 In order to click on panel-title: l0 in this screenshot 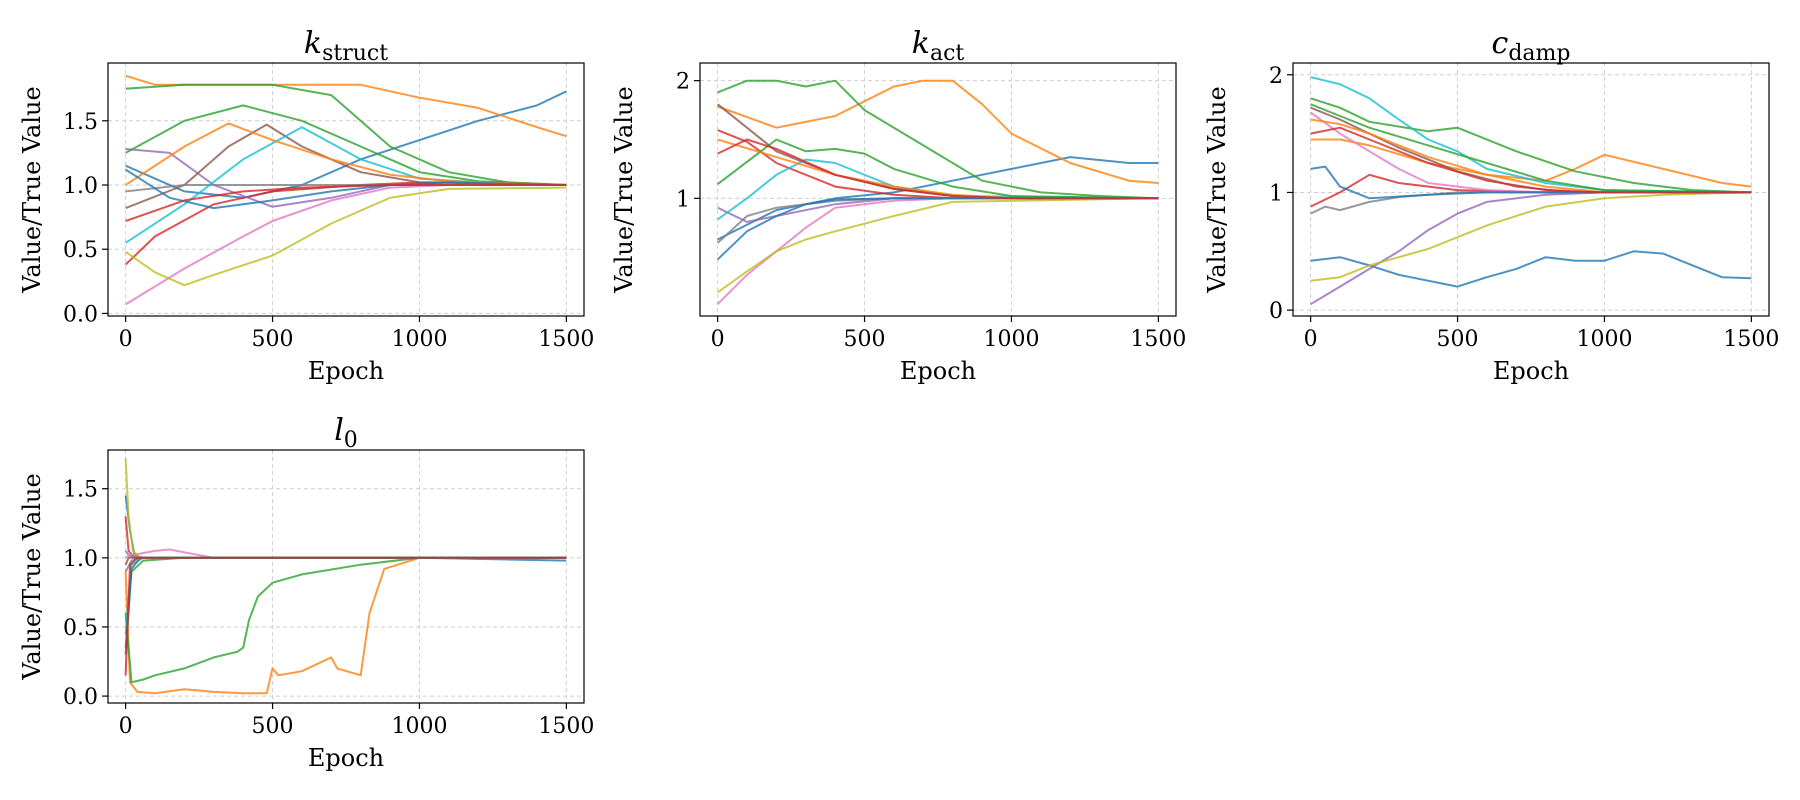, I will do `click(346, 433)`.